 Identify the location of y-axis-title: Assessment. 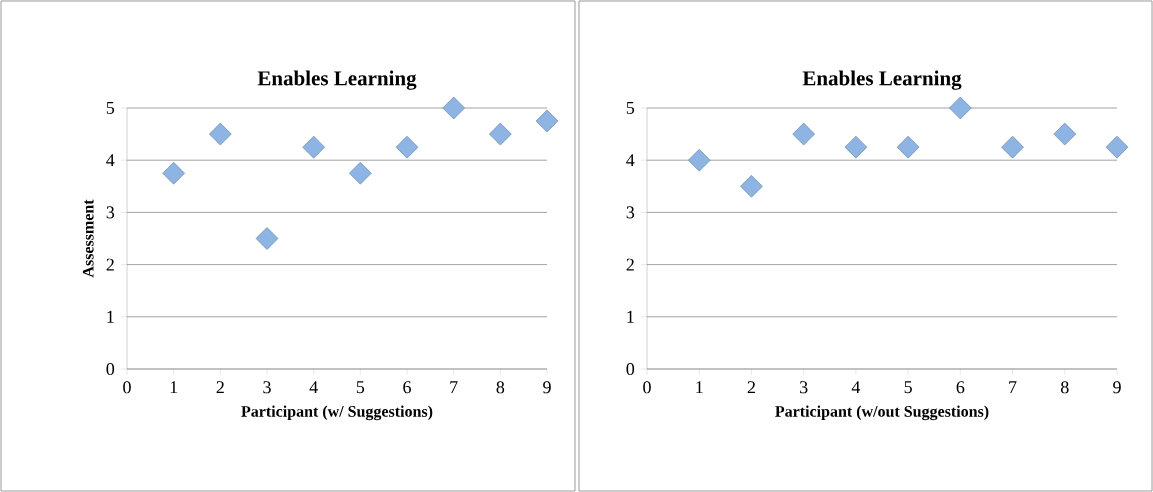
(88, 238).